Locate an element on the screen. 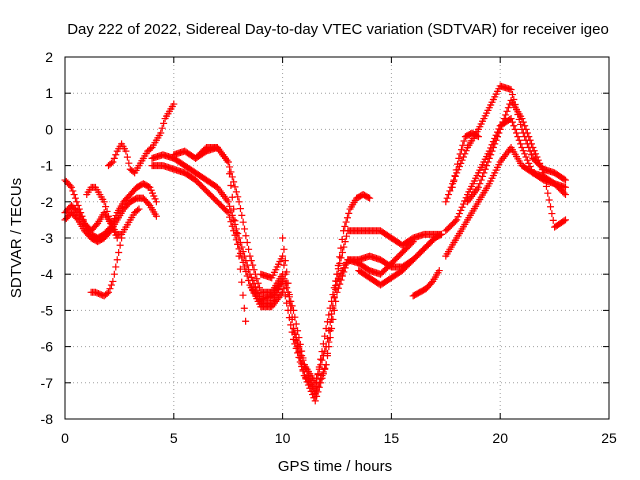 This screenshot has height=480, width=640. series-arc-n is located at coordinates (397, 261).